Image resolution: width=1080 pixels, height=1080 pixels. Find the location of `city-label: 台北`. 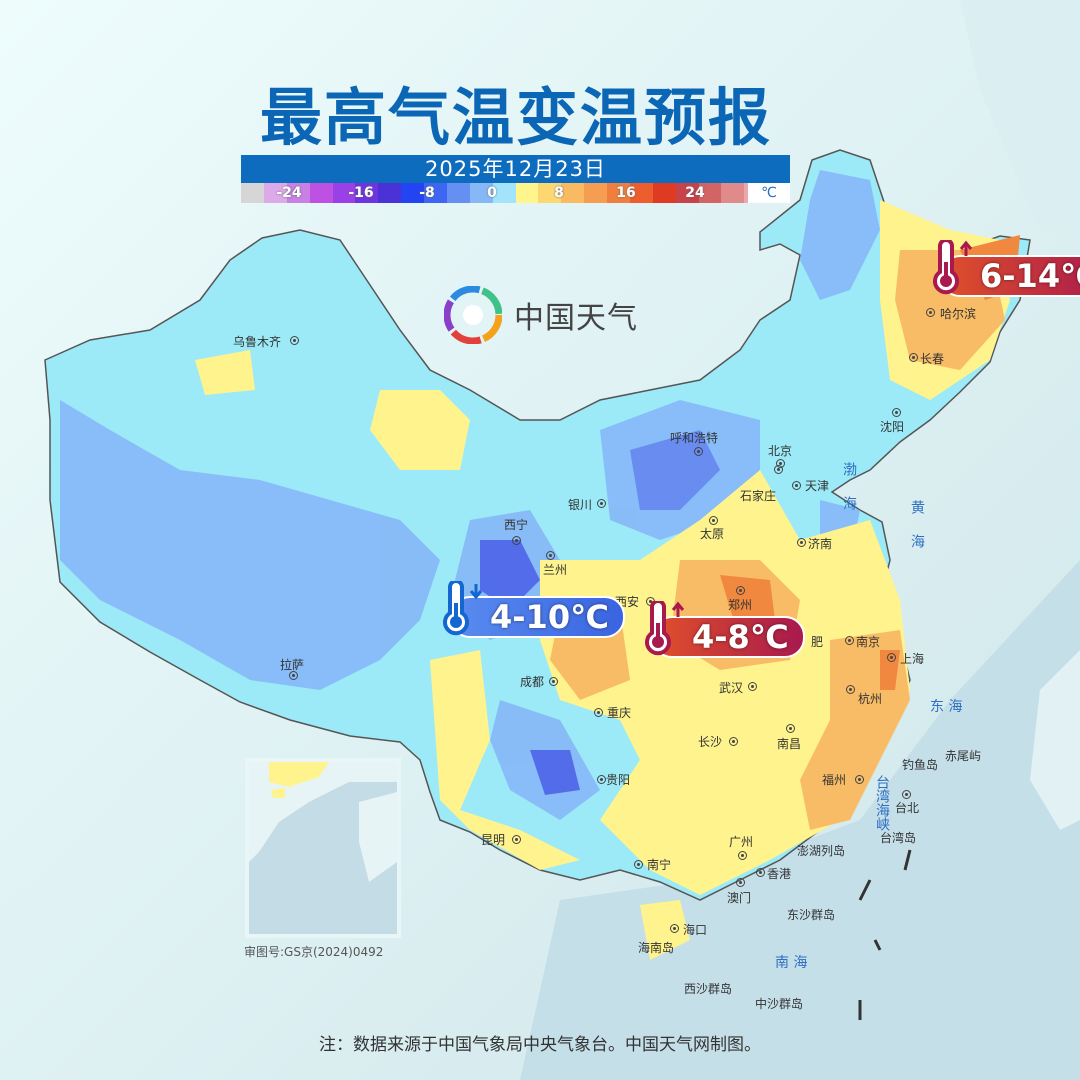

city-label: 台北 is located at coordinates (907, 808).